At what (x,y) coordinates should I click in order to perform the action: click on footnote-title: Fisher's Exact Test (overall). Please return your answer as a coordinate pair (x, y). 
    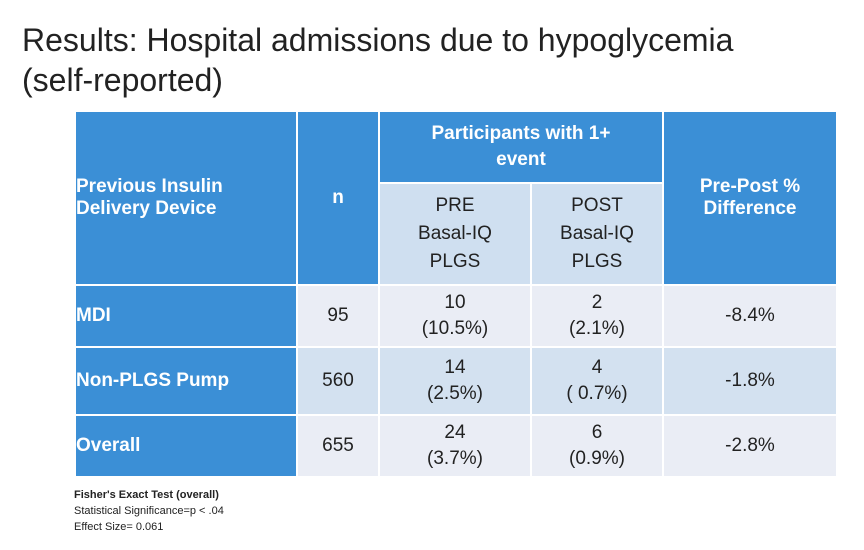
    Looking at the image, I should click on (146, 495).